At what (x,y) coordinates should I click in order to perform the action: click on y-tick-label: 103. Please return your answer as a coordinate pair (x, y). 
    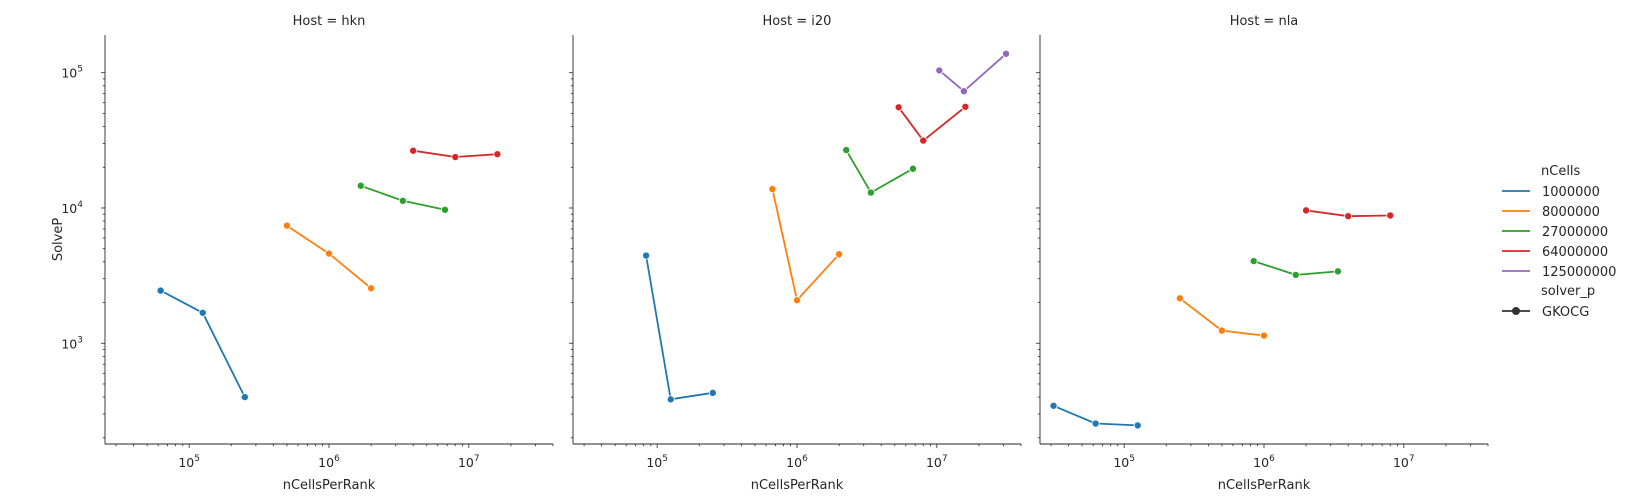
    Looking at the image, I should click on (72, 343).